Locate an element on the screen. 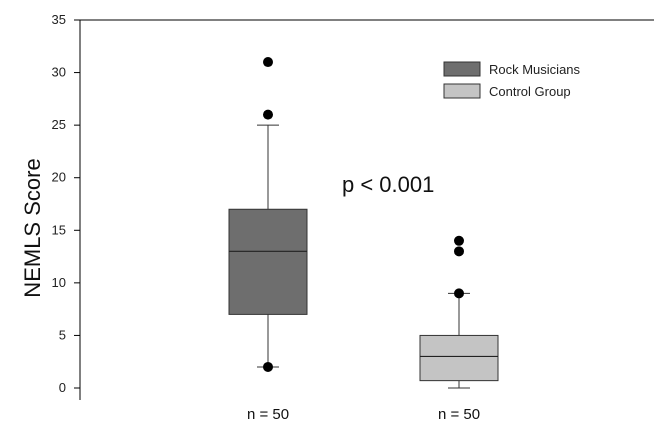 This screenshot has height=431, width=654. box-group-2: n = 50 is located at coordinates (459, 329).